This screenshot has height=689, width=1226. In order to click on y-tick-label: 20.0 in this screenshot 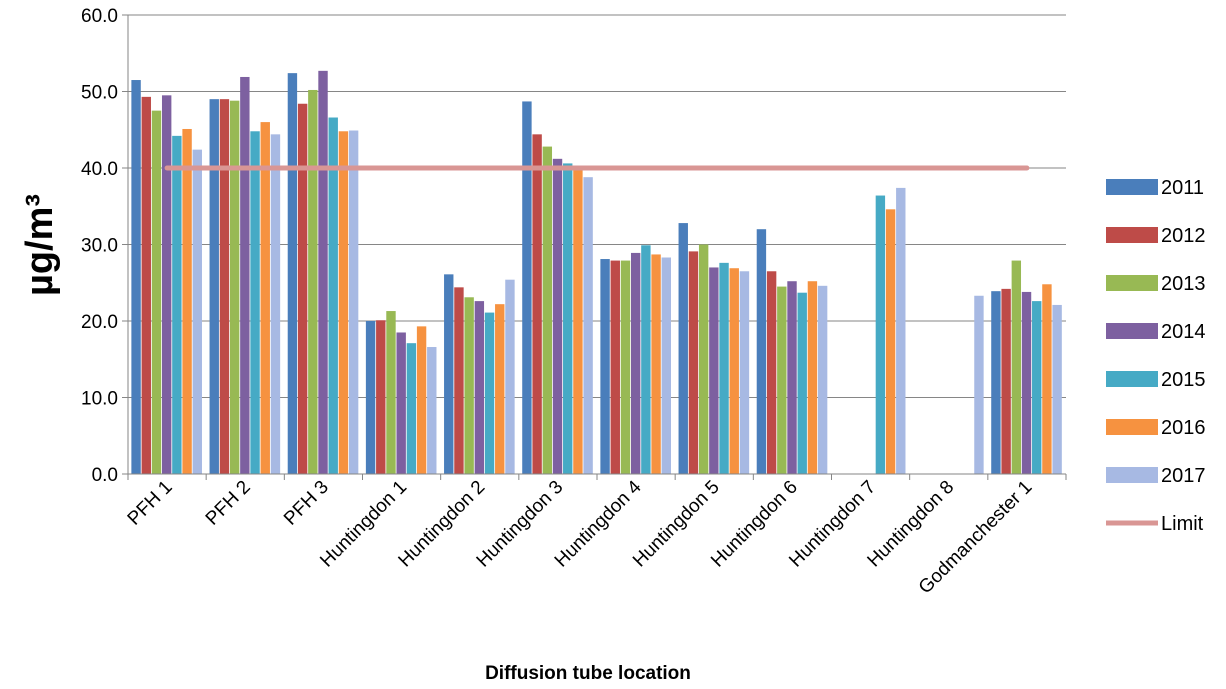, I will do `click(99, 322)`.